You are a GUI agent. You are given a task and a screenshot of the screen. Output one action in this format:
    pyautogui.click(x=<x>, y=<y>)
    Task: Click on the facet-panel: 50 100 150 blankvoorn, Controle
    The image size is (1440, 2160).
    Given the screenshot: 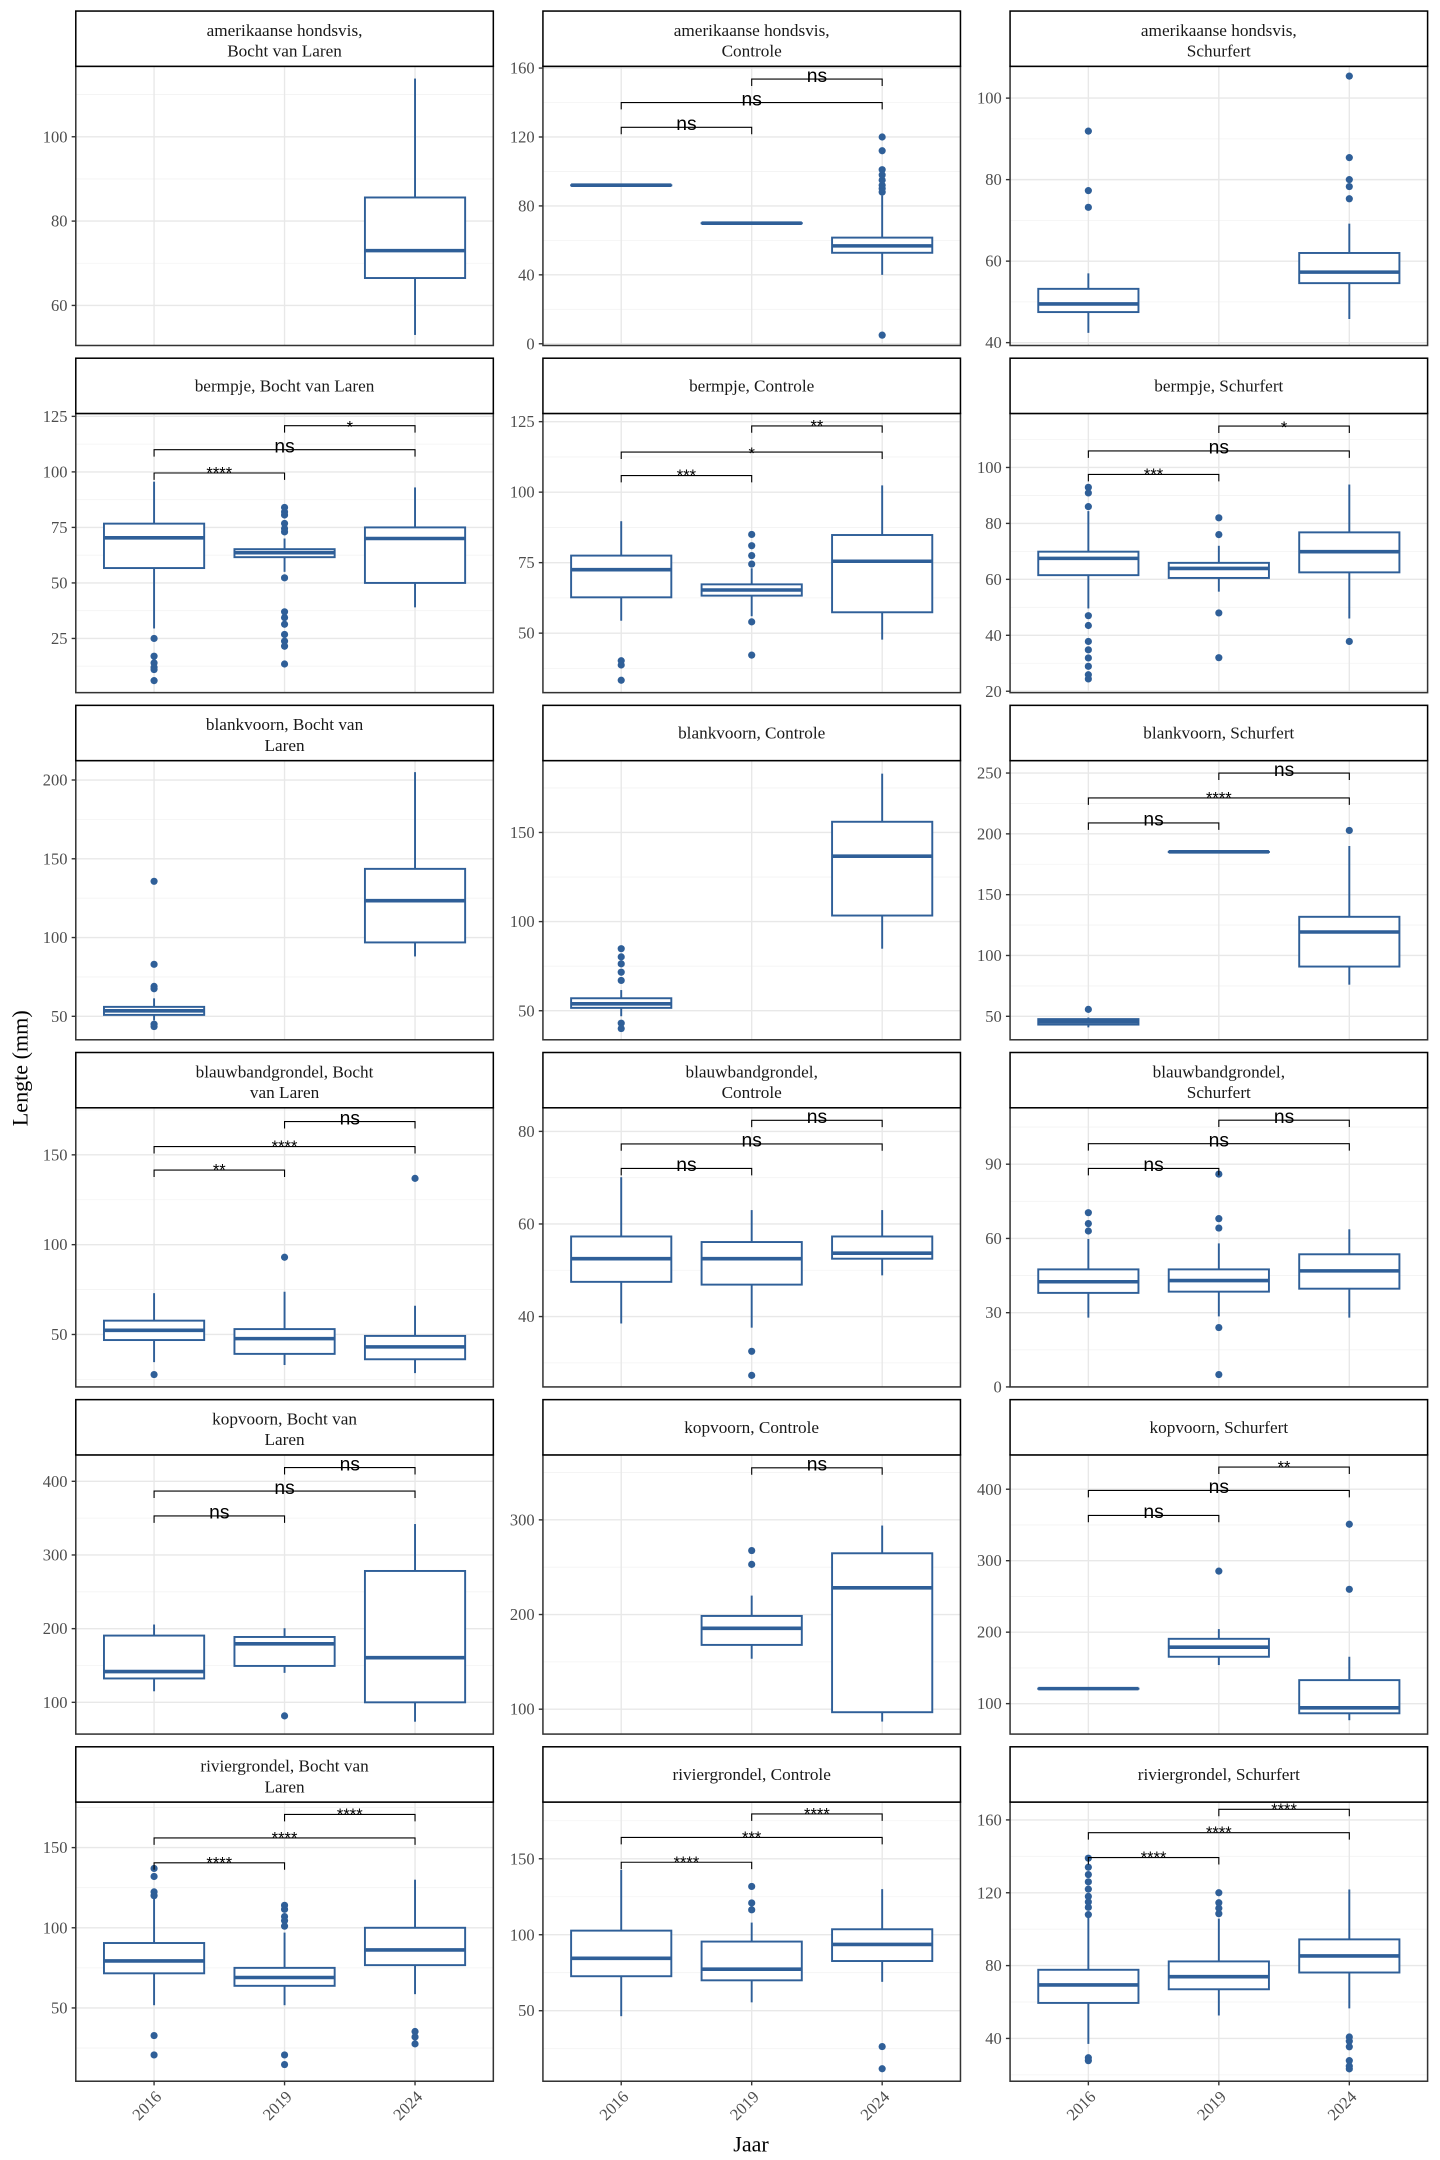 What is the action you would take?
    pyautogui.click(x=736, y=872)
    